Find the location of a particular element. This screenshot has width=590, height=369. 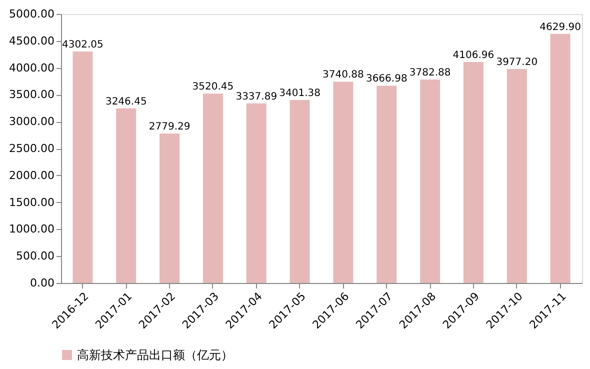

data-label: 3666.98 is located at coordinates (387, 79).